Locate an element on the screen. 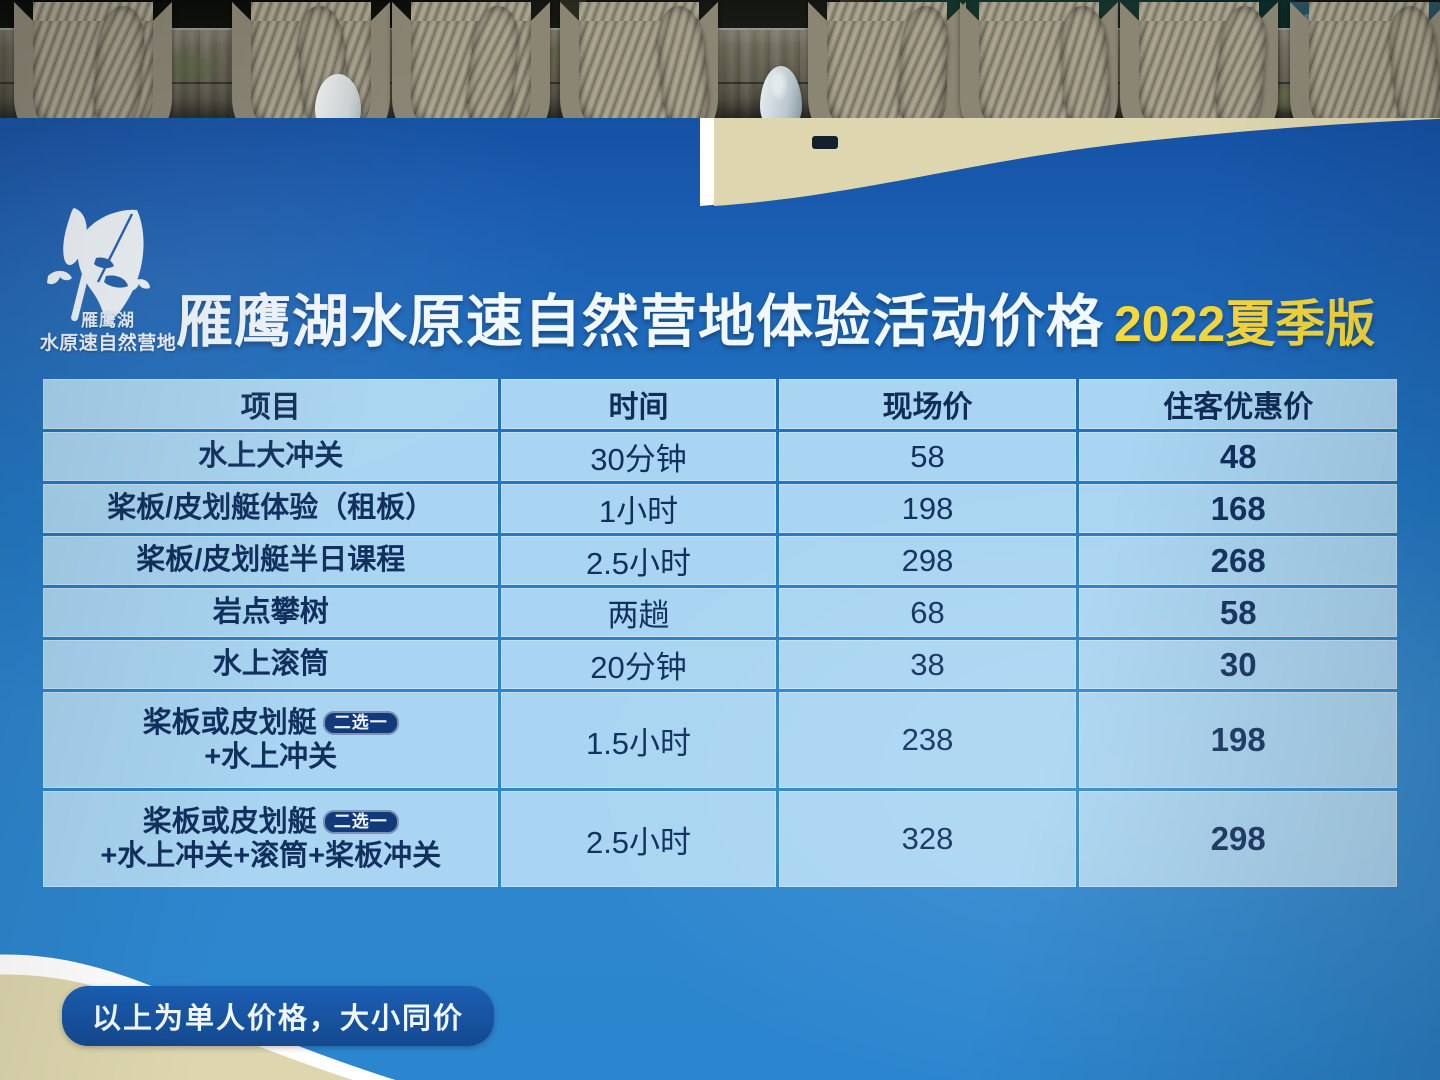  page-title: 雁鹰湖水原速自然营地体验活动价格 2022夏季版 is located at coordinates (775, 317).